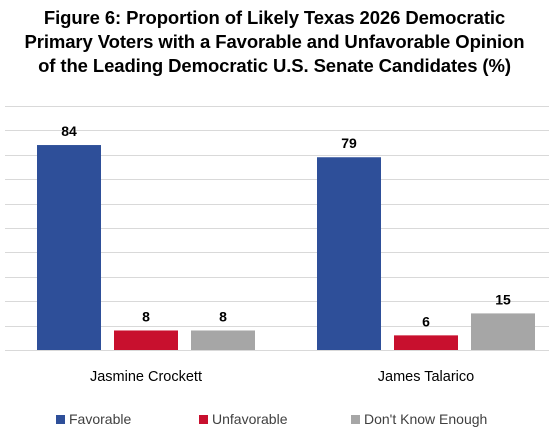 The width and height of the screenshot is (549, 442). Describe the element at coordinates (146, 377) in the screenshot. I see `category-label: Jasmine Crockett` at that location.